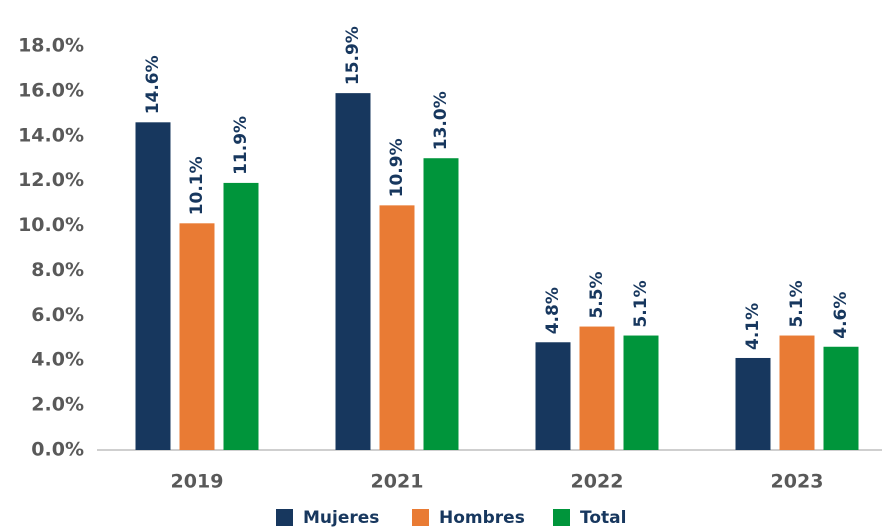 The height and width of the screenshot is (527, 882). Describe the element at coordinates (841, 315) in the screenshot. I see `value-label: 4.6%` at that location.